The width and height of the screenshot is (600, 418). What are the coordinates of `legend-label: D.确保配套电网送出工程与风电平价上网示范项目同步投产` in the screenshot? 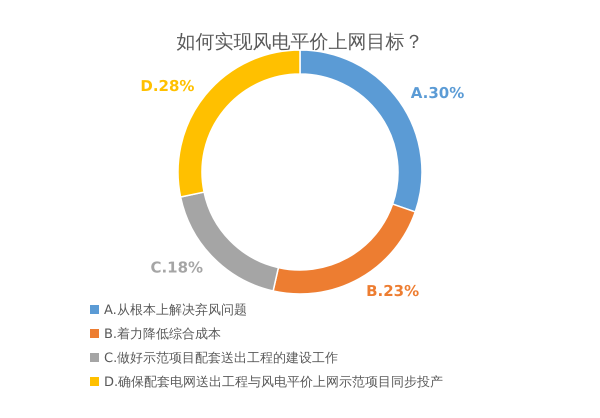 It's located at (274, 382).